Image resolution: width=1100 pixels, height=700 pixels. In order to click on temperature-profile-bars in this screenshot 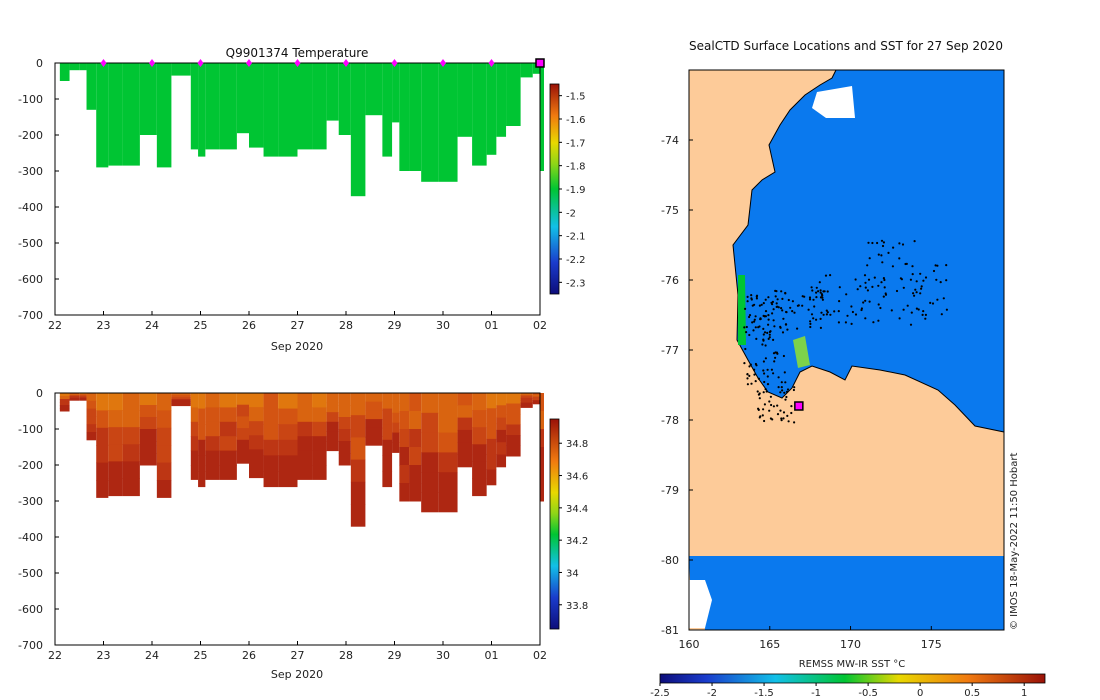, I will do `click(301, 130)`.